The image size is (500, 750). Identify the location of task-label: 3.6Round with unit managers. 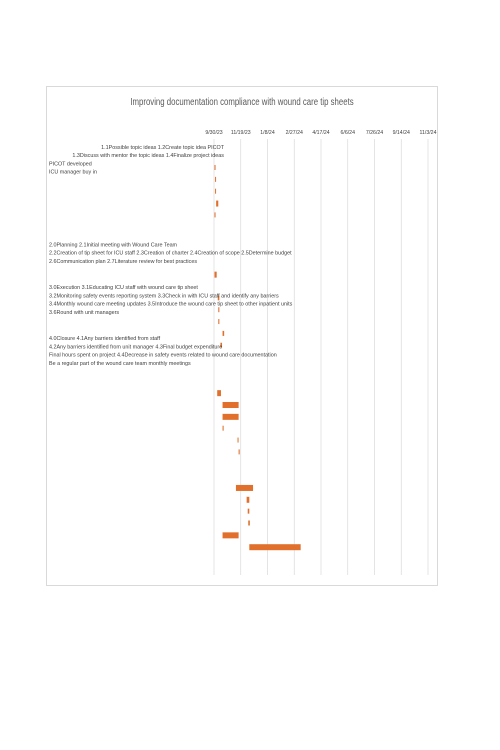
(84, 313).